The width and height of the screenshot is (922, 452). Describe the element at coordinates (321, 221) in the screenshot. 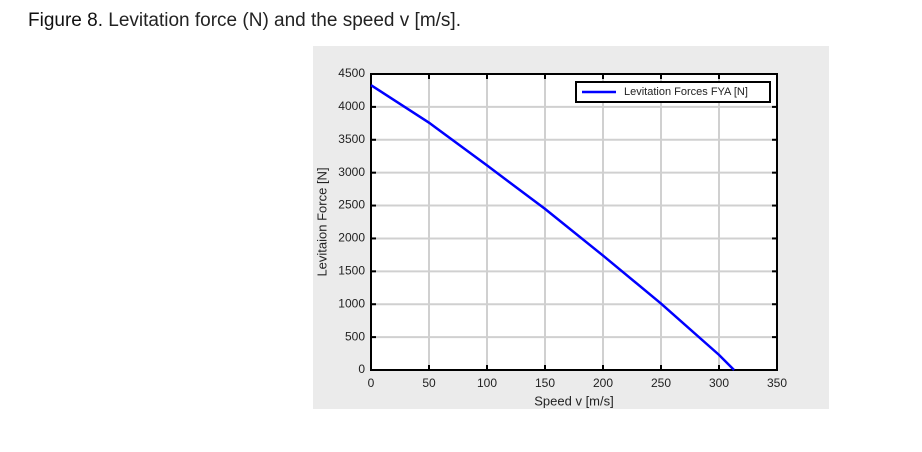

I see `y-axis-label: Levitaion Force [N]` at that location.